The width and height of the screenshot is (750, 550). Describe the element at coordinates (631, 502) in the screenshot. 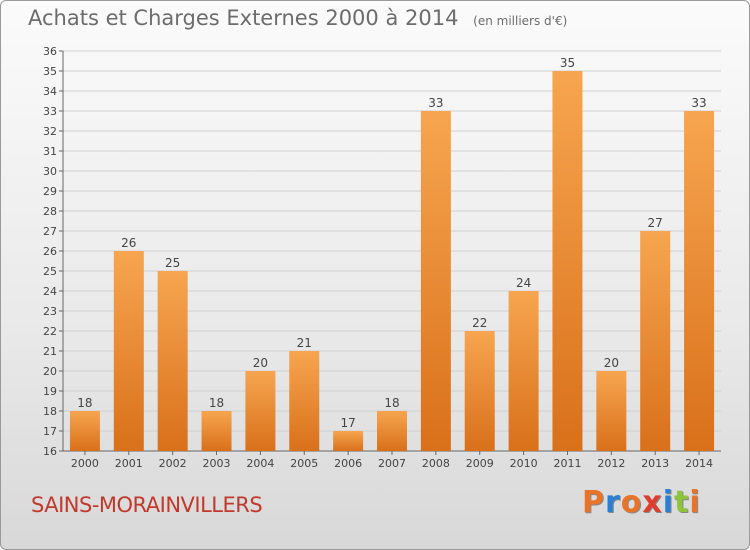

I see `brand-letter: o` at that location.